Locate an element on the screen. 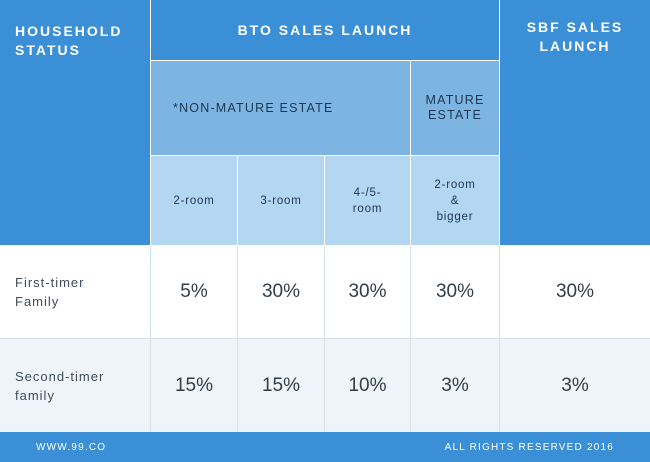 The image size is (650, 462). room-type-header-2-room-bigger: 2-room & bigger is located at coordinates (455, 200).